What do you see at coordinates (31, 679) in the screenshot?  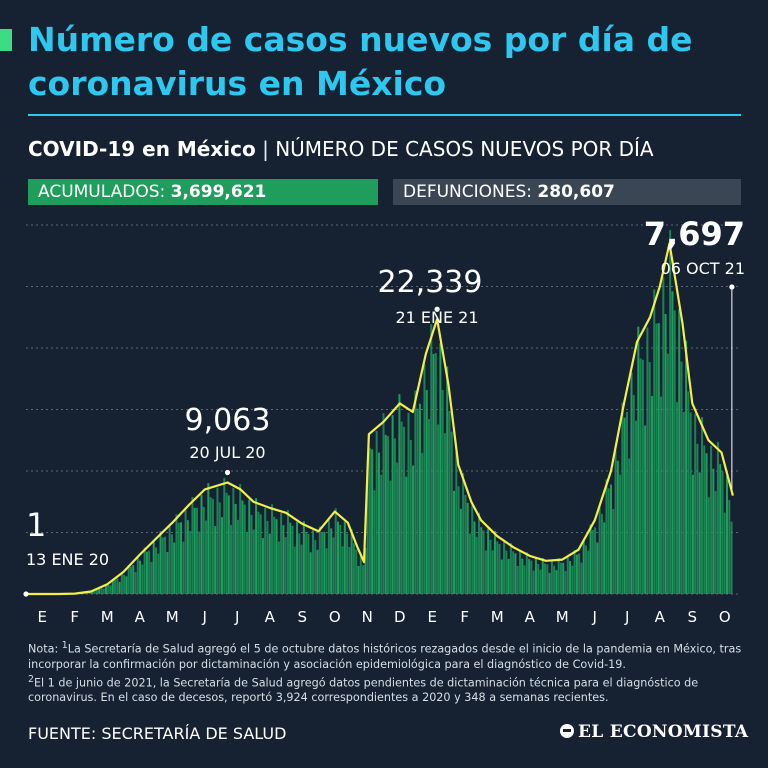 I see `note-sup-2: 2` at bounding box center [31, 679].